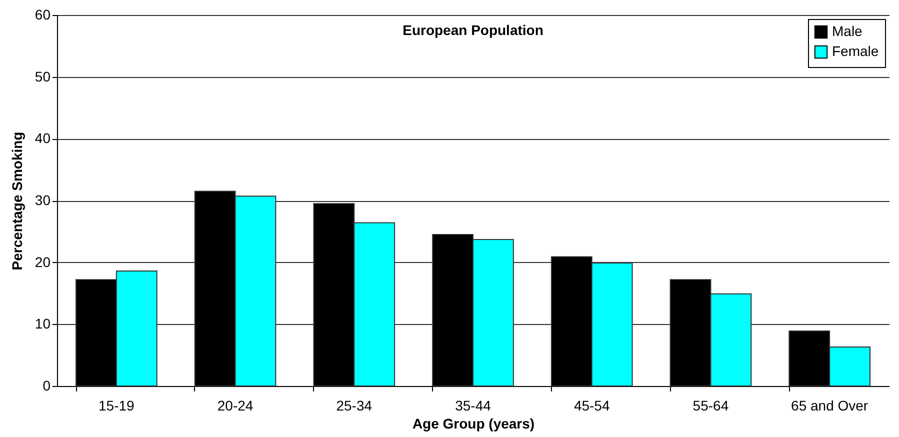 This screenshot has height=437, width=899. Describe the element at coordinates (42, 262) in the screenshot. I see `y-tick-label: 20` at that location.